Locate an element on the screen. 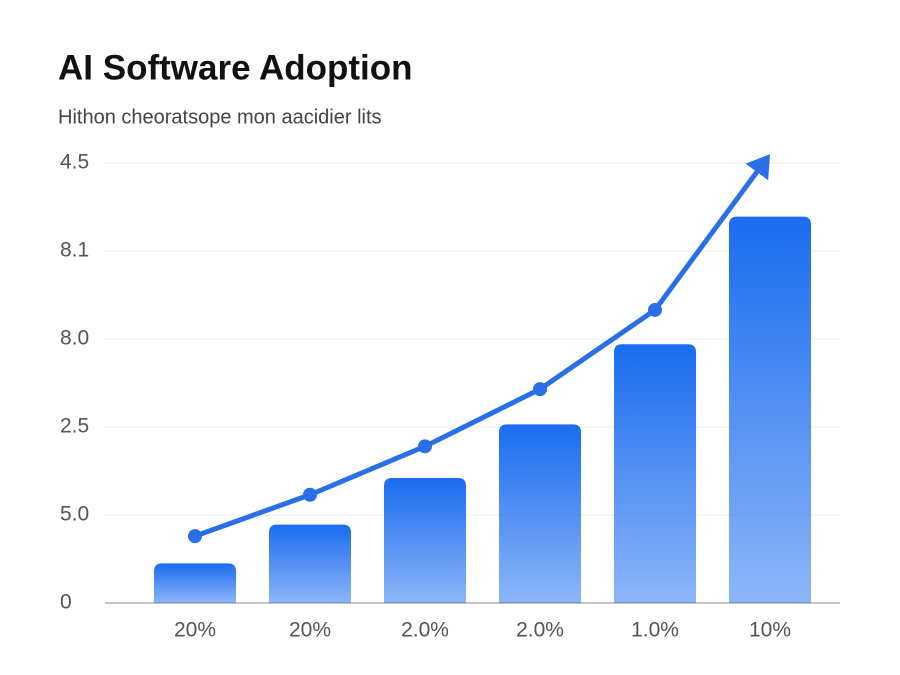  chart-subtitle: Hithon cheoratsope mon aacidier lits is located at coordinates (220, 117).